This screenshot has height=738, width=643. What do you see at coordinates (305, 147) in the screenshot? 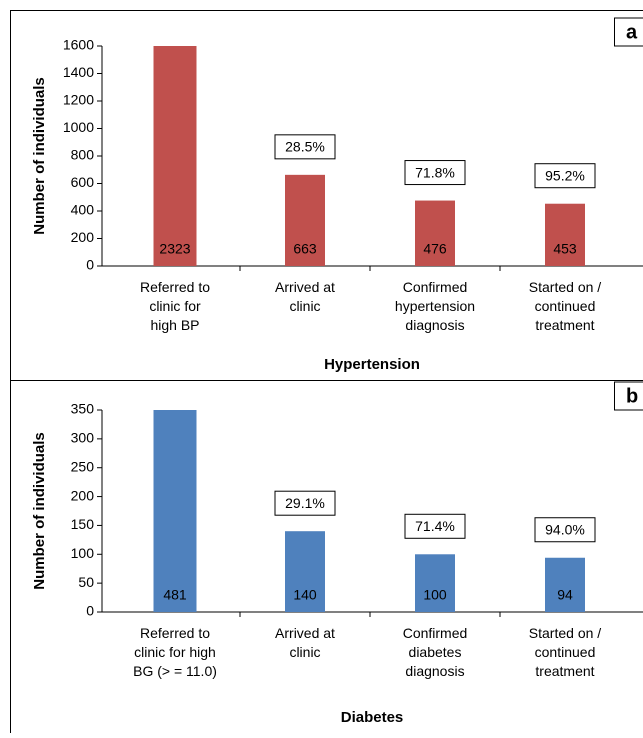
I see `rate-label: 28.5%` at bounding box center [305, 147].